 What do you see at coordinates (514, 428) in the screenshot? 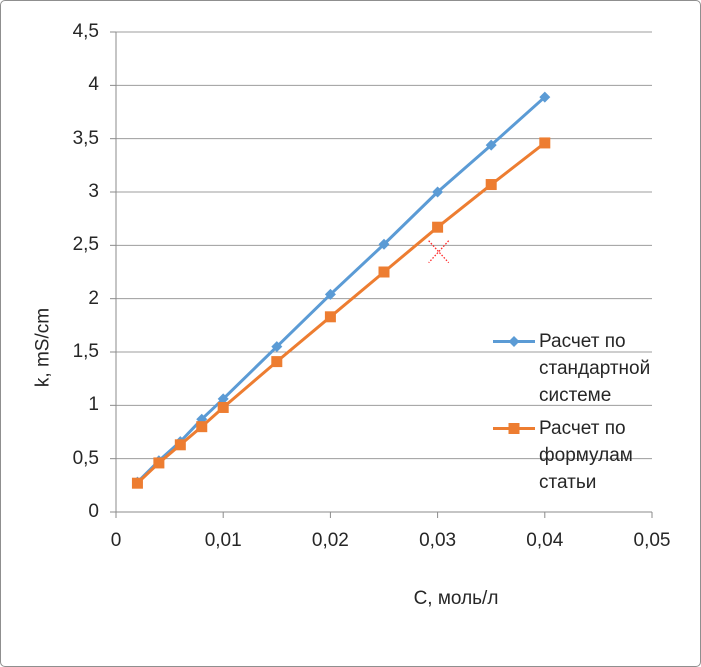
I see `legend-key-square-icon` at bounding box center [514, 428].